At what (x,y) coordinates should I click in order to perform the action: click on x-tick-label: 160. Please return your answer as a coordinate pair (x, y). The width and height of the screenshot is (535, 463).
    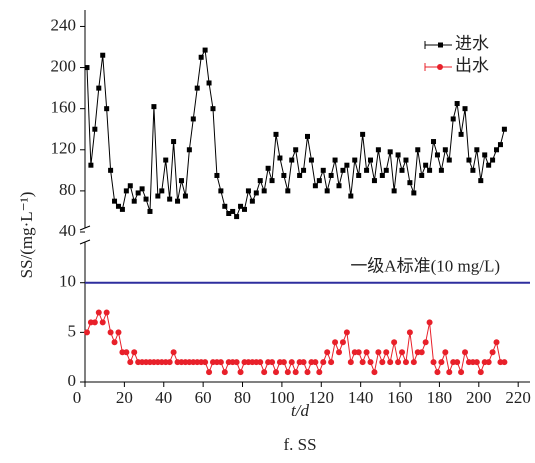
    Looking at the image, I should click on (400, 397).